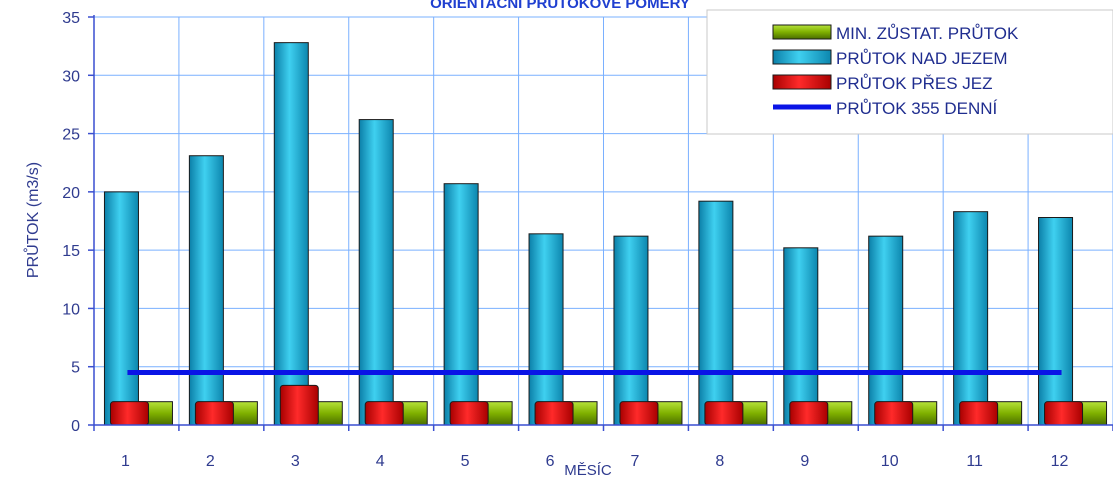  Describe the element at coordinates (804, 461) in the screenshot. I see `x-tick-label: 9` at that location.